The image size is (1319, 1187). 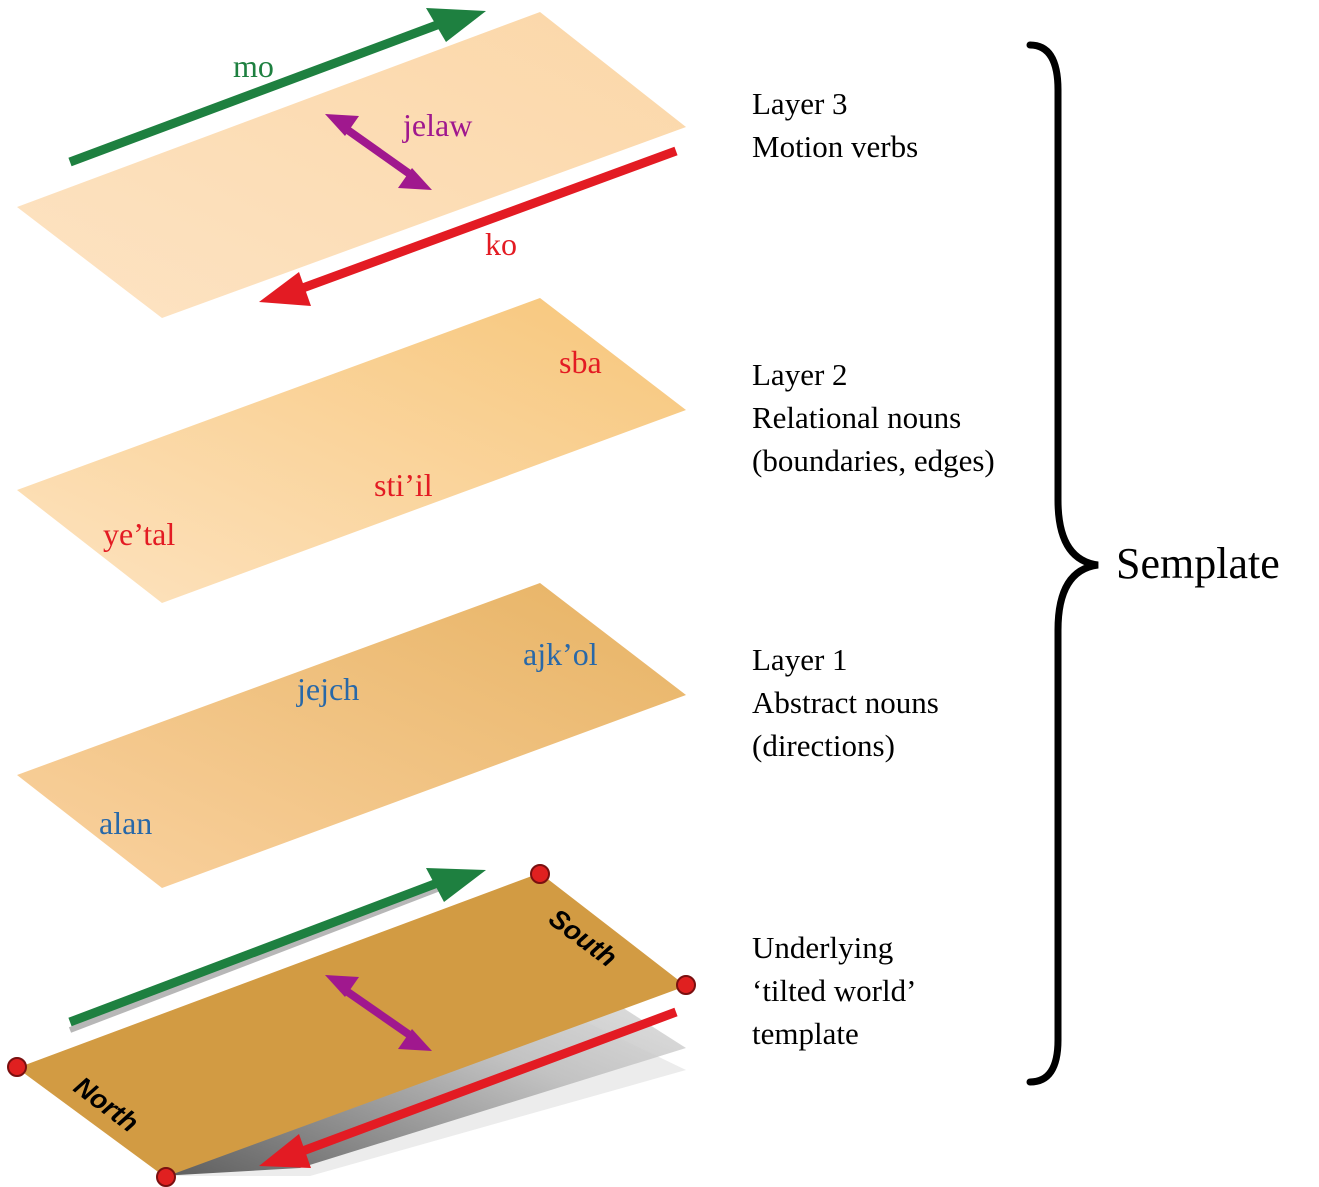 I want to click on base-magenta-double-arrow, so click(x=378, y=1013).